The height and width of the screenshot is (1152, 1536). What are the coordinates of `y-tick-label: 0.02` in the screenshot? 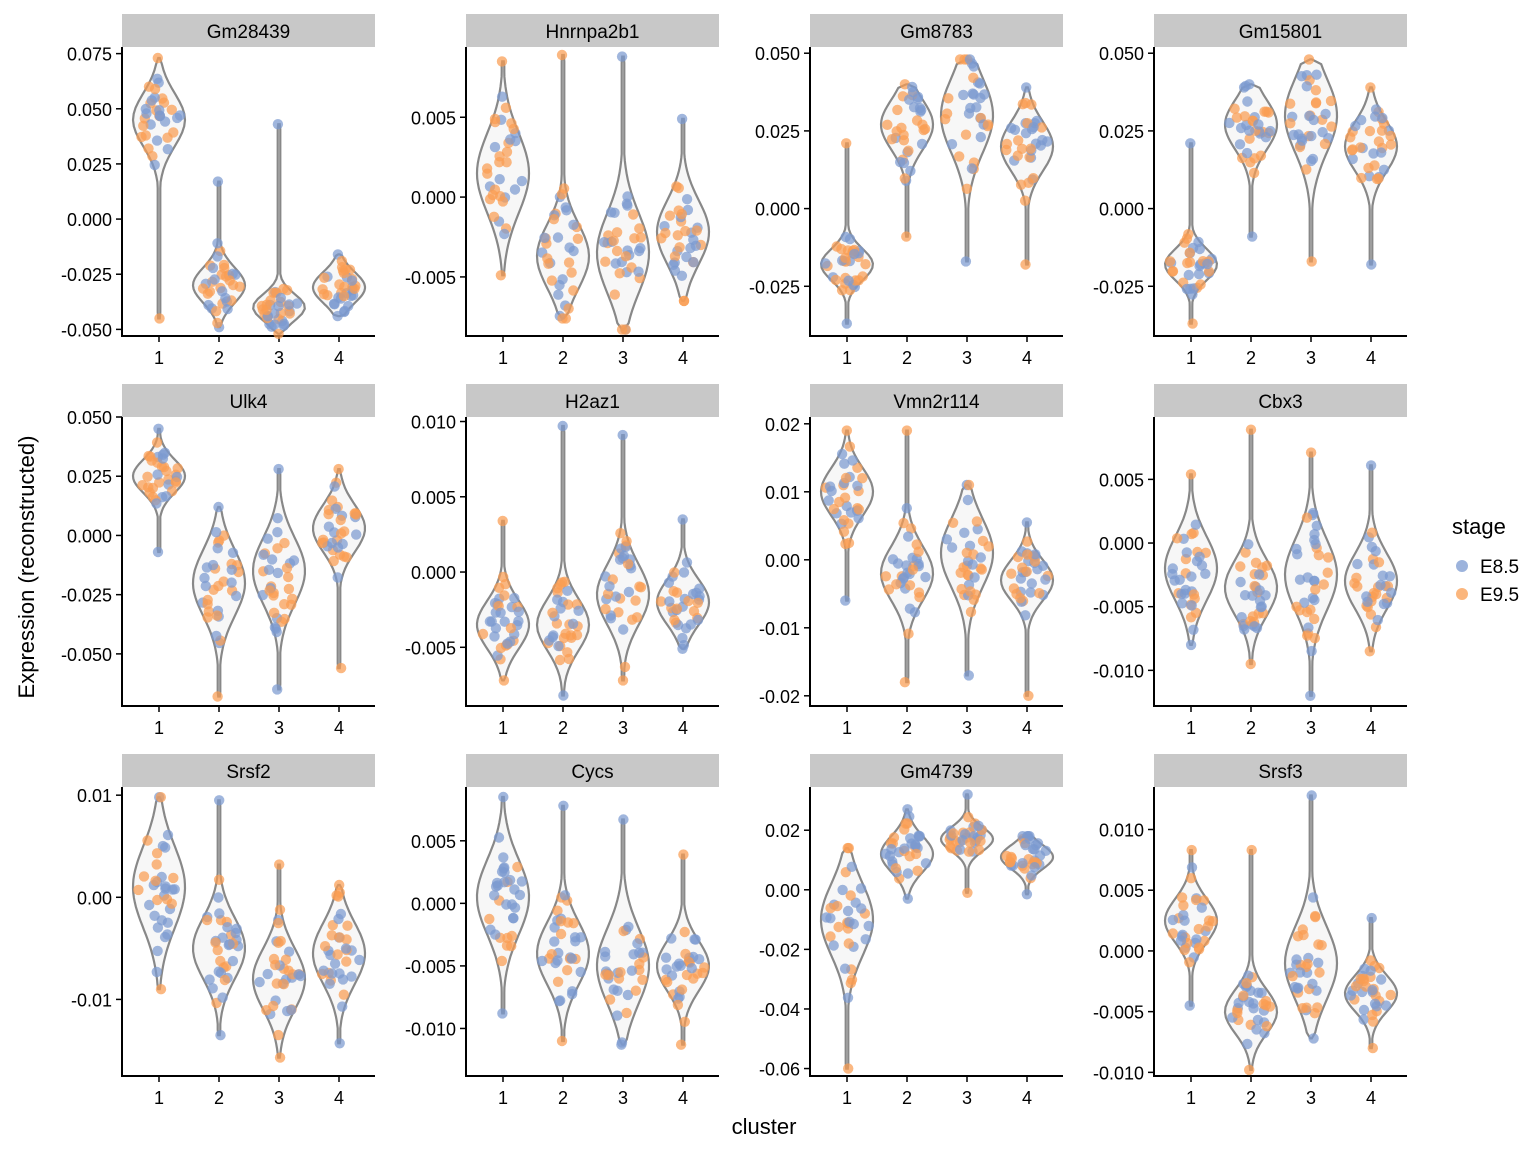 It's located at (782, 425).